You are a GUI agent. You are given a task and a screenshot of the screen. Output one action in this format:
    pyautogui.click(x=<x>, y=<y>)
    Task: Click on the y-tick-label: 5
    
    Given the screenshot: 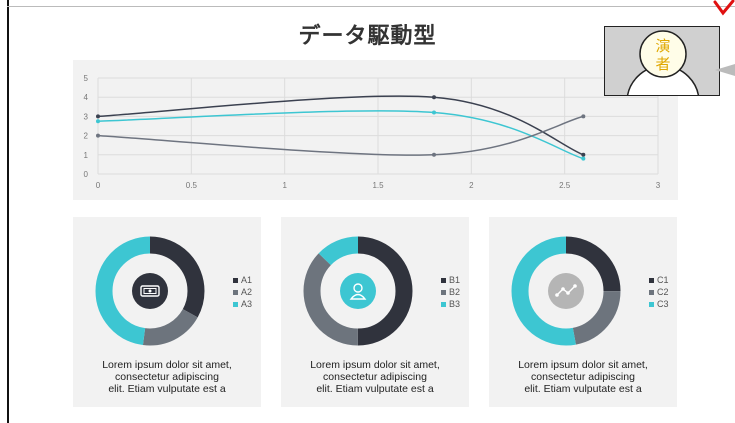 What is the action you would take?
    pyautogui.click(x=86, y=78)
    